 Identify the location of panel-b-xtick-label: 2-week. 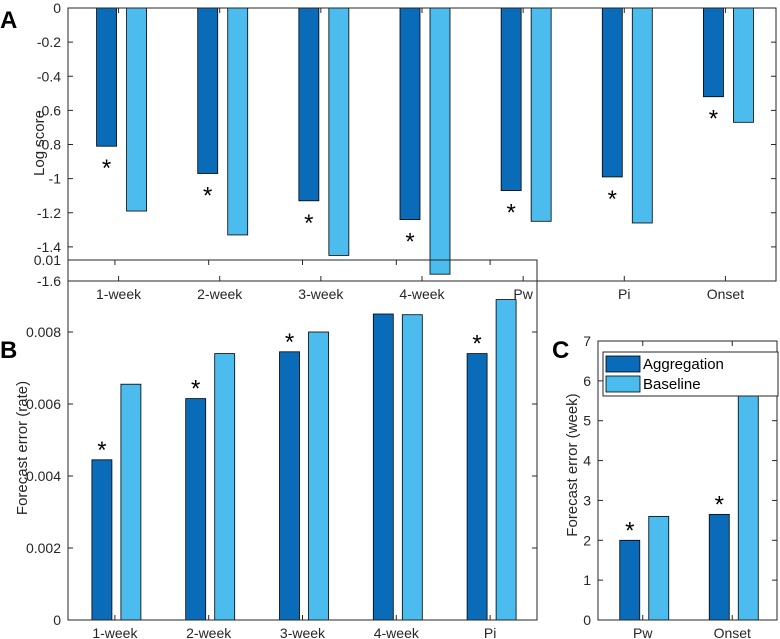
(209, 632).